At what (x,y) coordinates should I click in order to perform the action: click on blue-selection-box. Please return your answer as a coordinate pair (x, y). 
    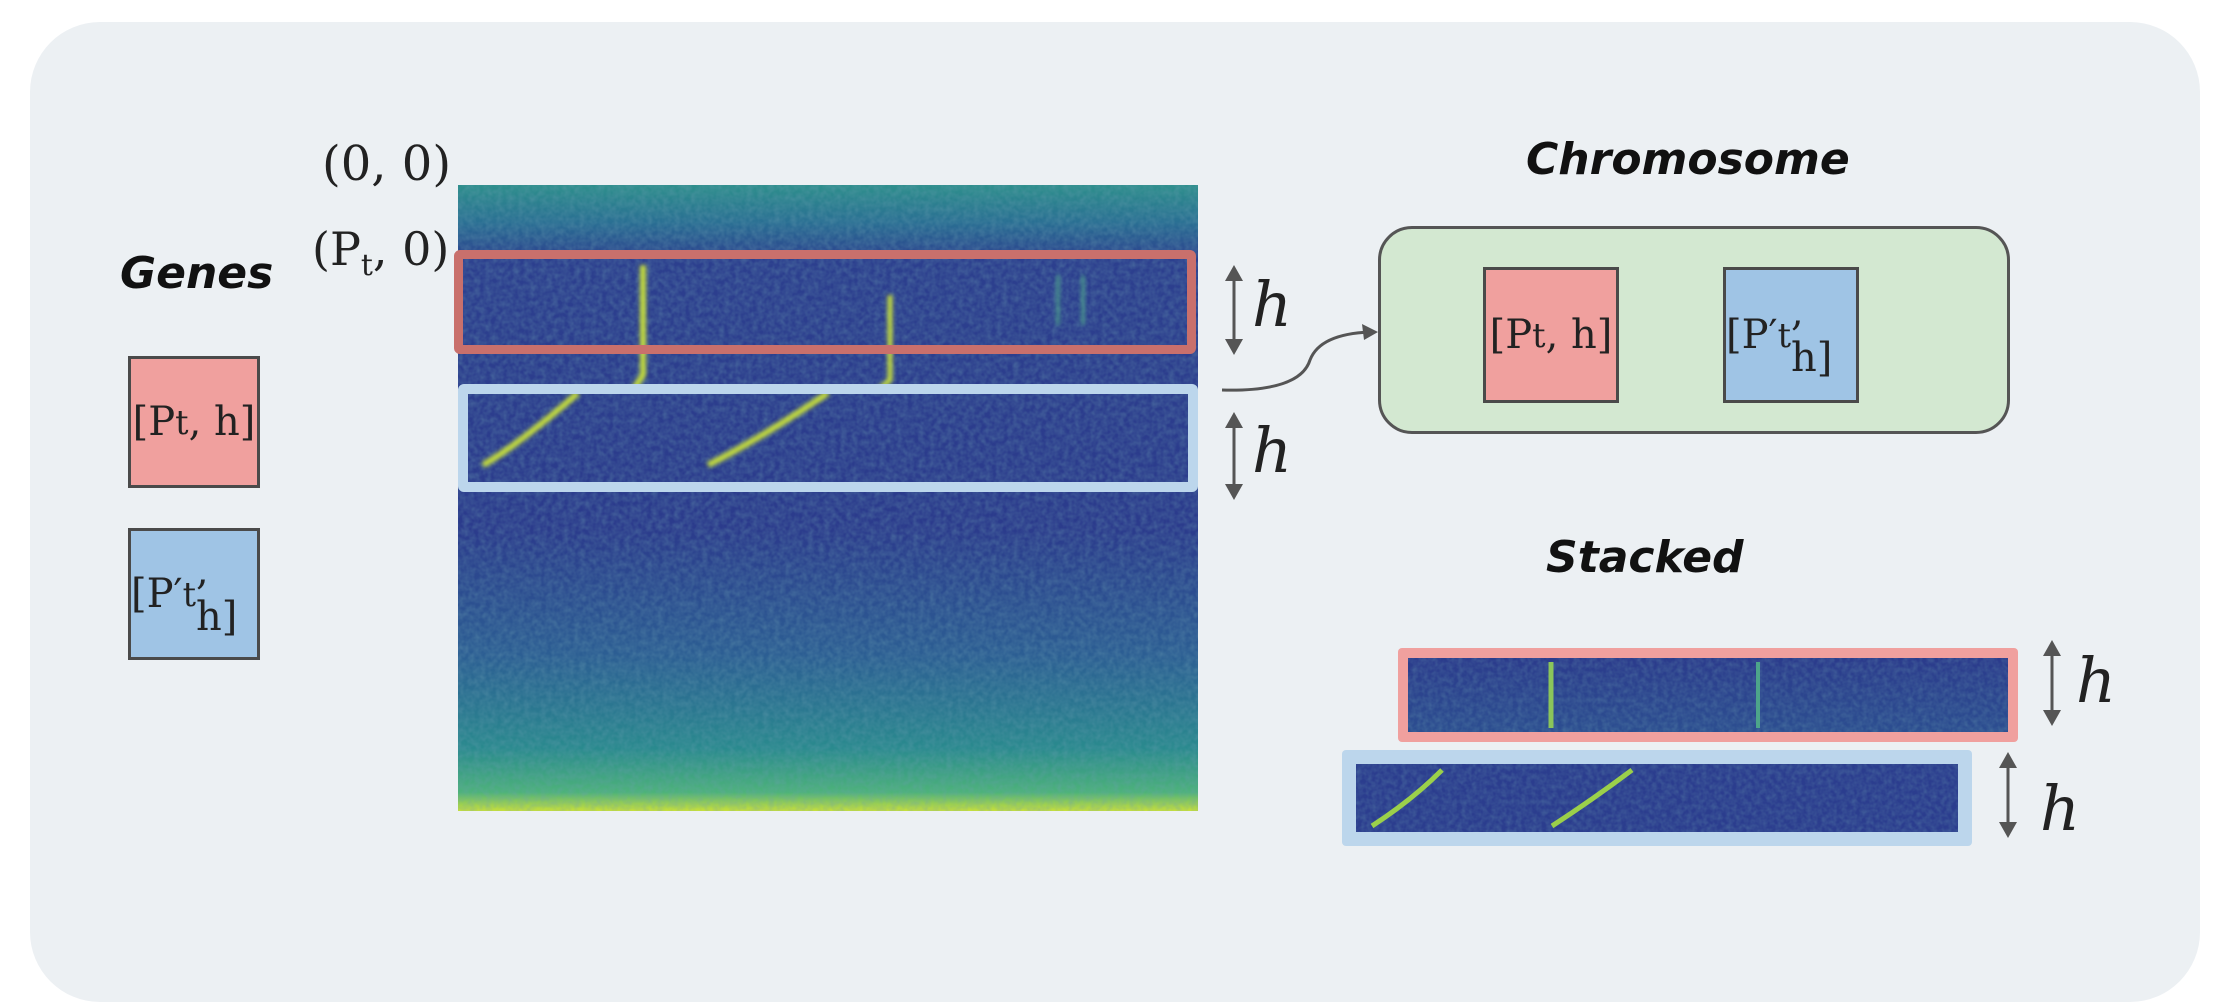
    Looking at the image, I should click on (828, 438).